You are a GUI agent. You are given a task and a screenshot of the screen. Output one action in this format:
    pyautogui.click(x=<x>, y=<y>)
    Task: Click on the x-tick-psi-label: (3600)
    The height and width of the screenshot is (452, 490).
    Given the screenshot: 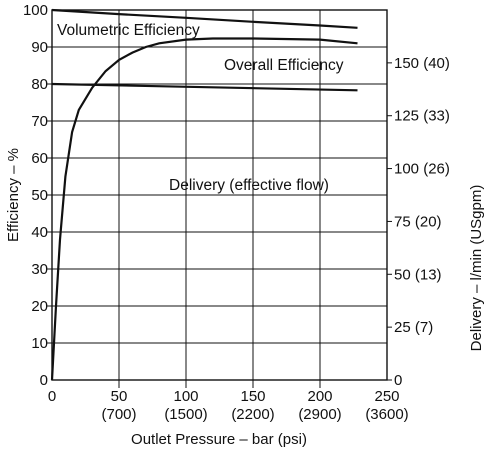 What is the action you would take?
    pyautogui.click(x=386, y=414)
    